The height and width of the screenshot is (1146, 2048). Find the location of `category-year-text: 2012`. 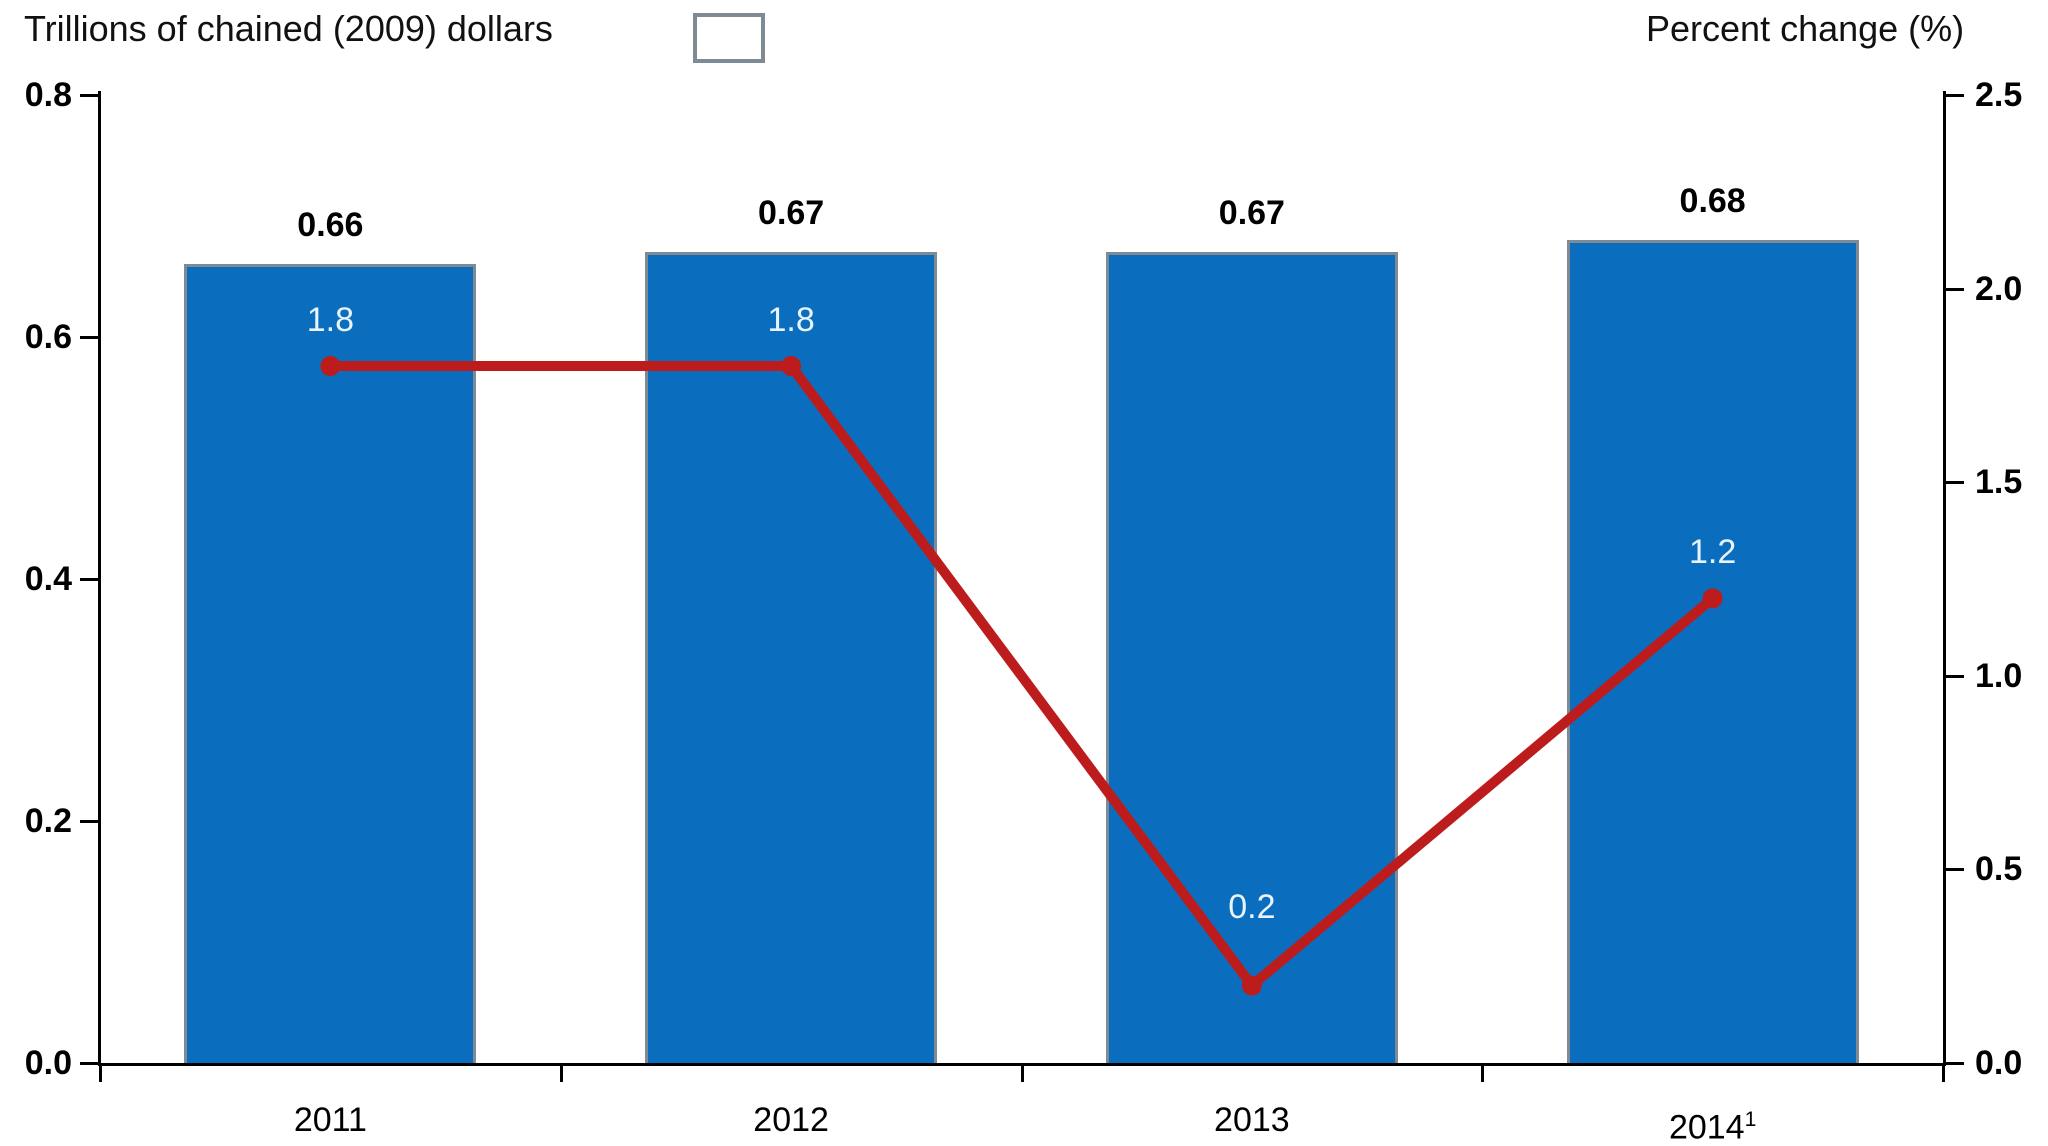

category-year-text: 2012 is located at coordinates (791, 1120).